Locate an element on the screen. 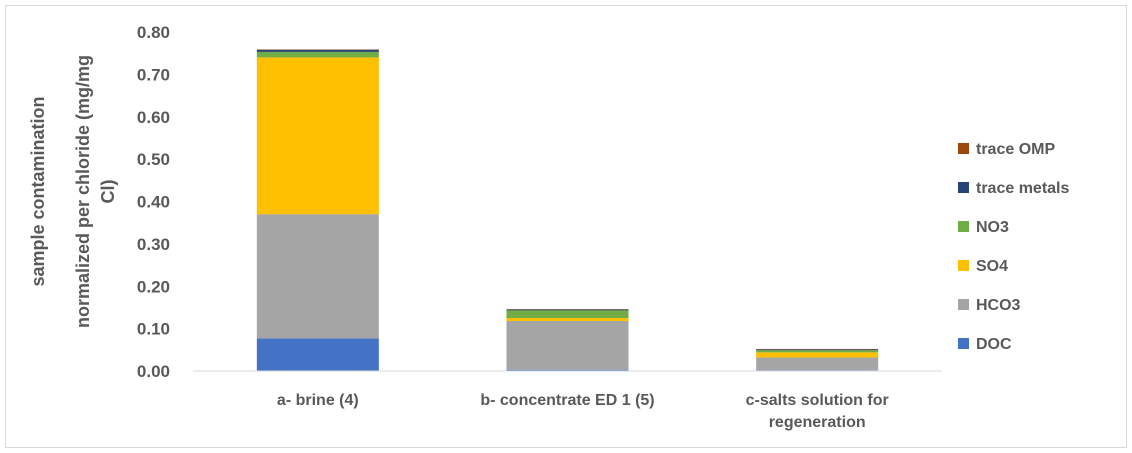  y-tick-label: 0.60 is located at coordinates (153, 117).